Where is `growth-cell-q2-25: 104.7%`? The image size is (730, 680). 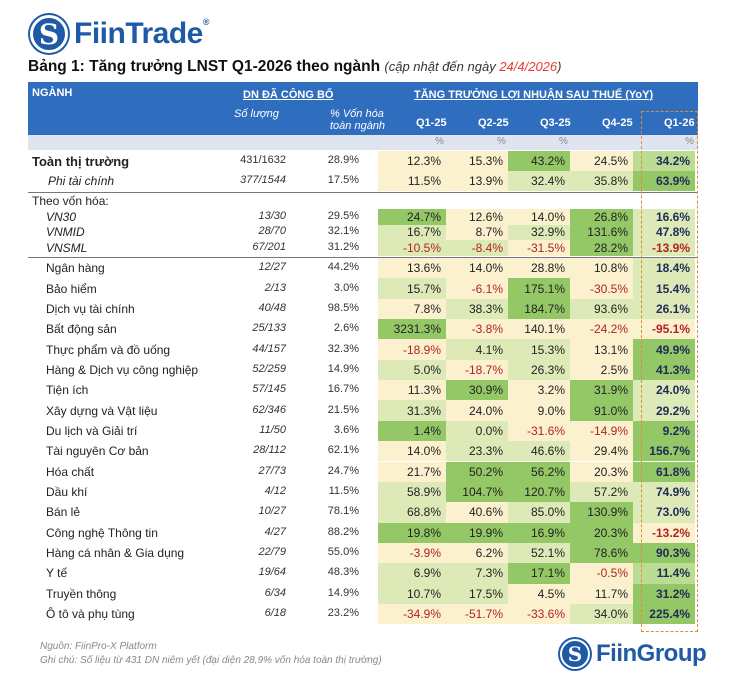 growth-cell-q2-25: 104.7% is located at coordinates (477, 492).